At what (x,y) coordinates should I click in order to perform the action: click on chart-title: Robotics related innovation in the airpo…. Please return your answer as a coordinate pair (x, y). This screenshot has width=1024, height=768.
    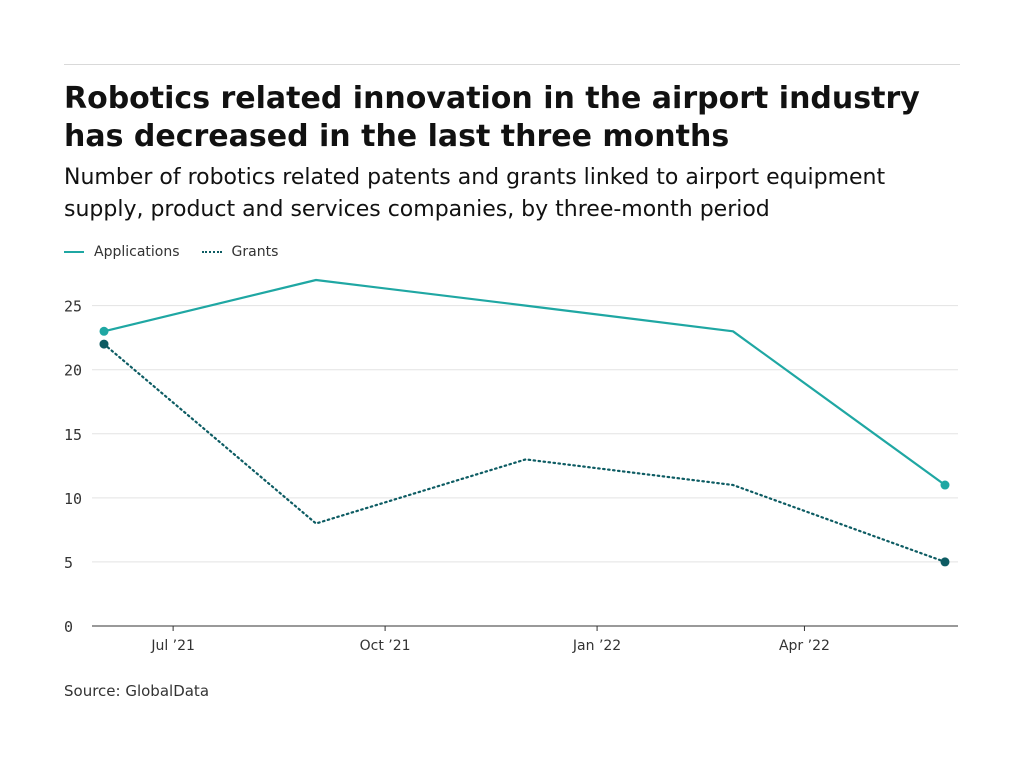
    Looking at the image, I should click on (492, 117).